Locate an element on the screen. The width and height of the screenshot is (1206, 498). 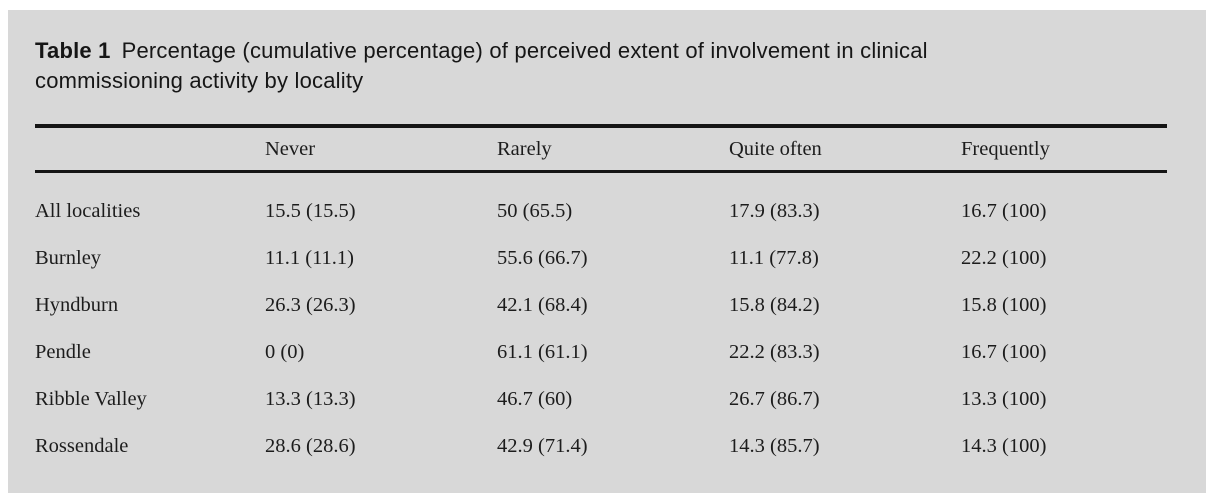
row-label: Burnley is located at coordinates (68, 258).